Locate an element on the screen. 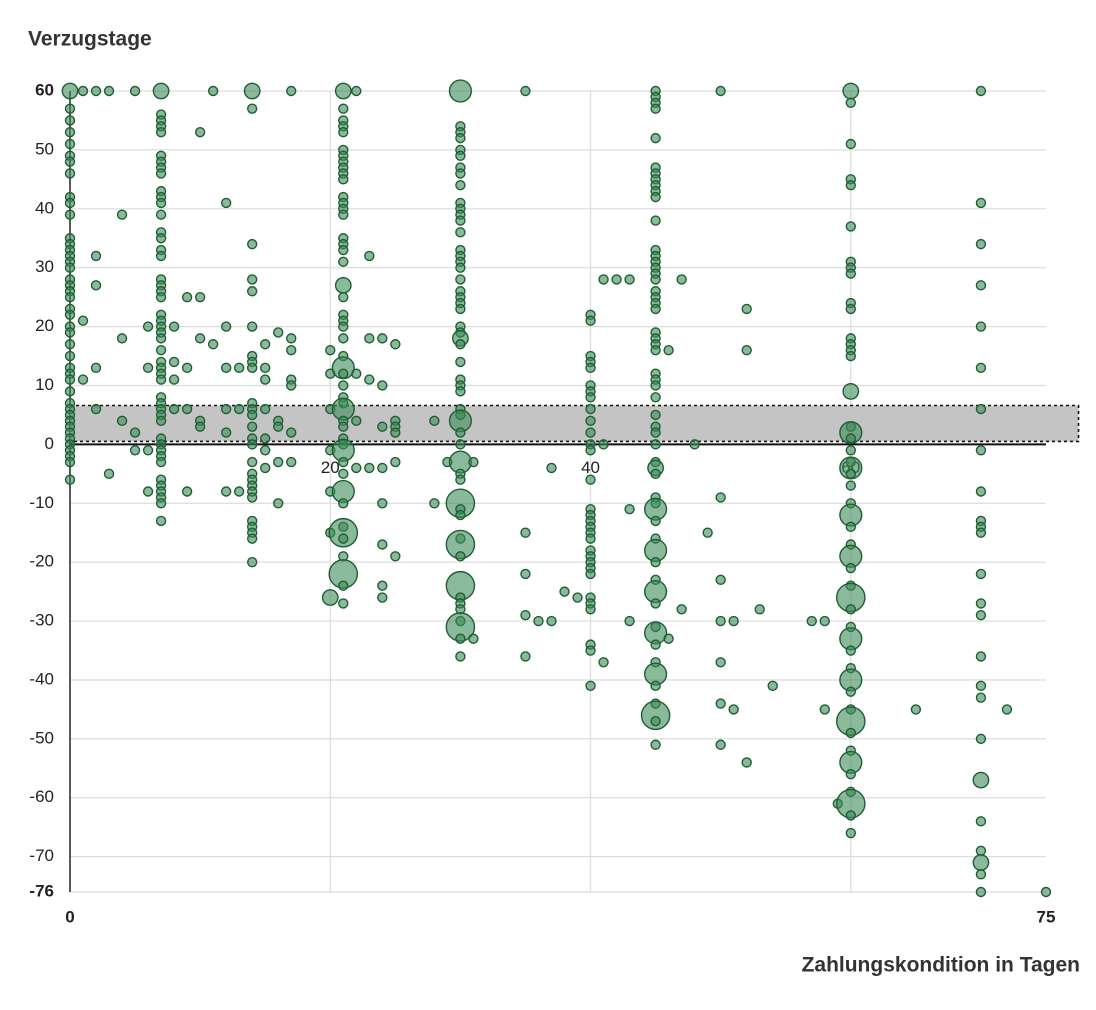 The height and width of the screenshot is (1010, 1096). y-tick-label: 30 is located at coordinates (44, 266).